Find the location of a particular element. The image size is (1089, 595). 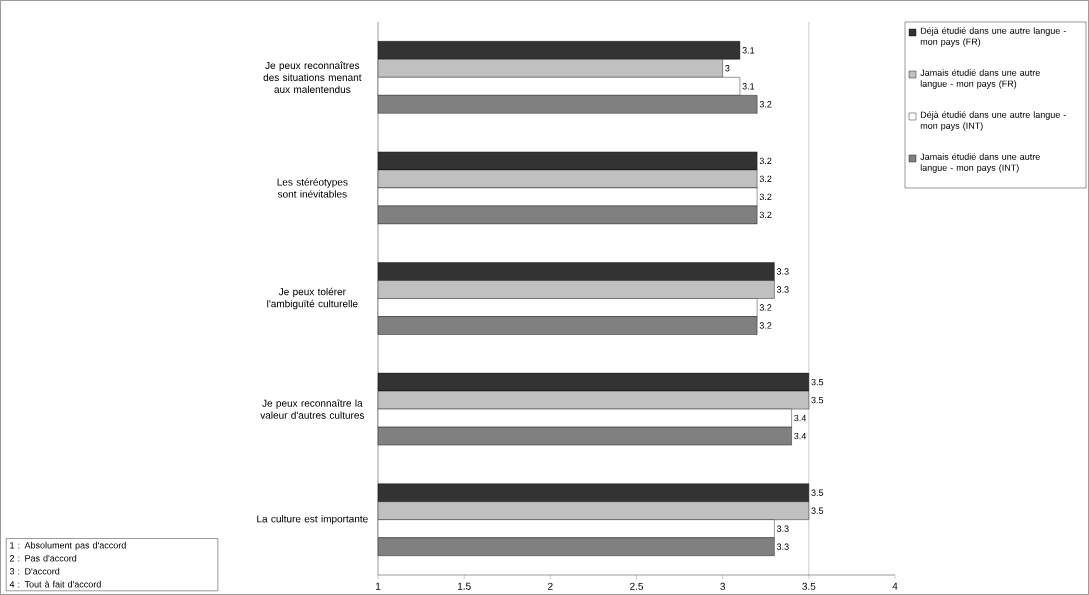

data-label: 3 is located at coordinates (727, 68).